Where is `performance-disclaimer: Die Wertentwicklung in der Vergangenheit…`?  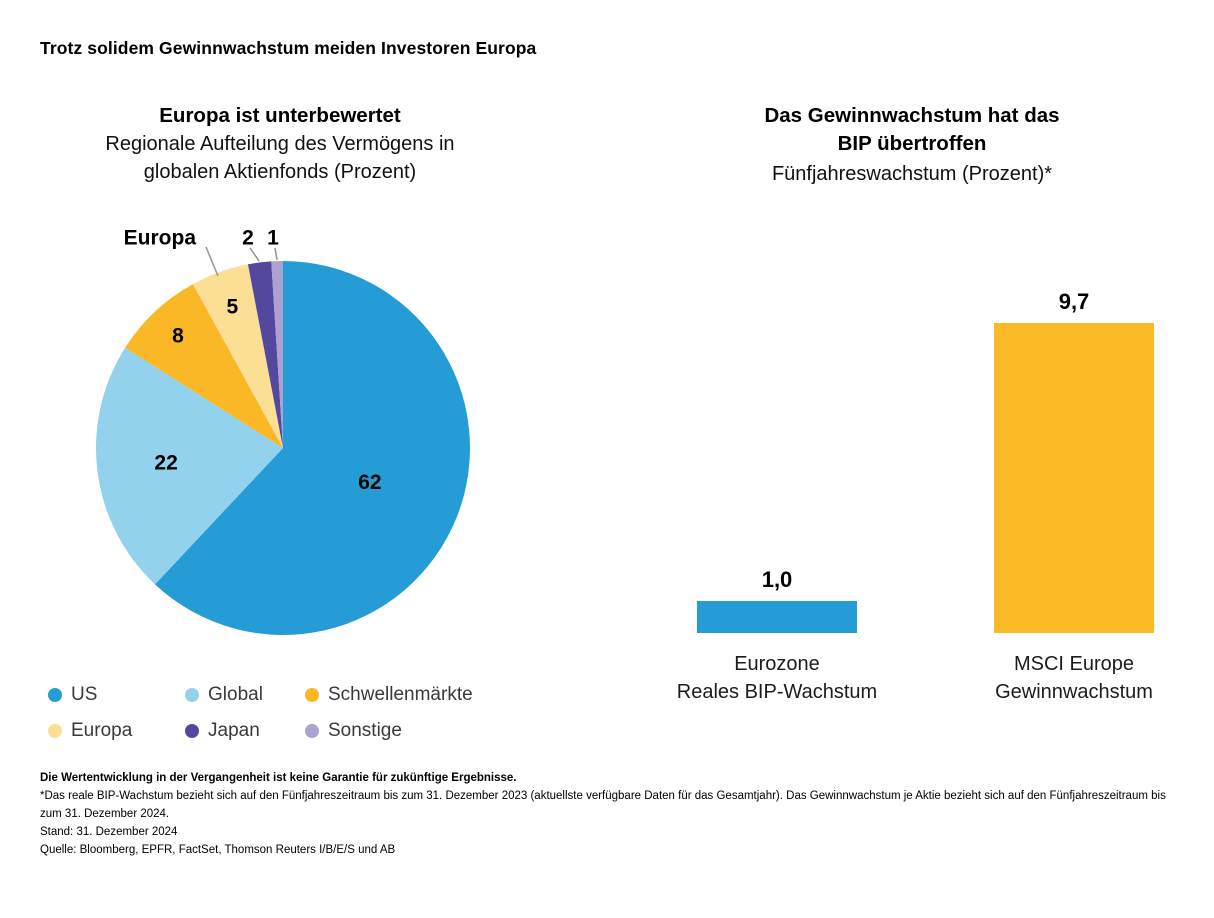 performance-disclaimer: Die Wertentwicklung in der Vergangenheit… is located at coordinates (278, 778).